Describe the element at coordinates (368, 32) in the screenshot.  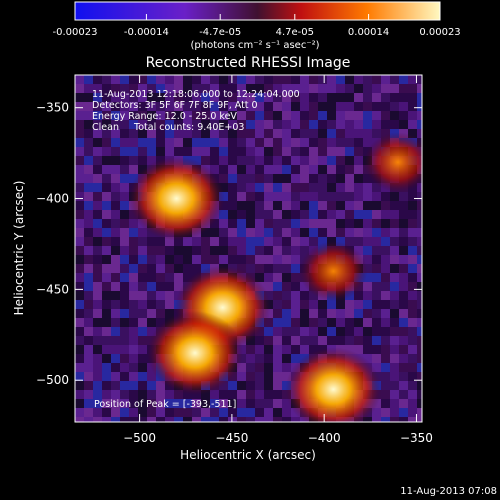
I see `colorbar-tick-label: 0.00014` at that location.